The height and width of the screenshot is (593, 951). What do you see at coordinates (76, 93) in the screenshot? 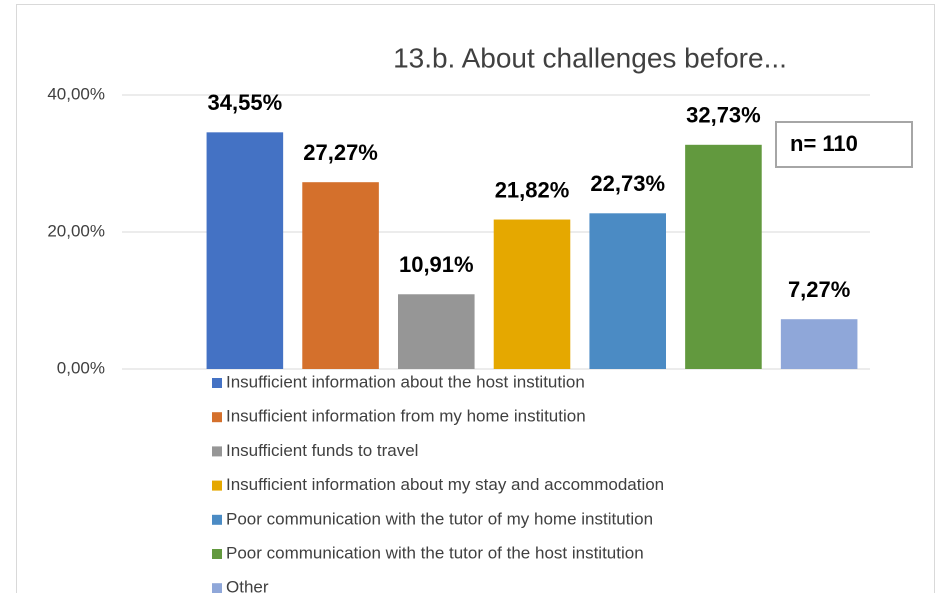
I see `y-tick-label: 40,00%` at bounding box center [76, 93].